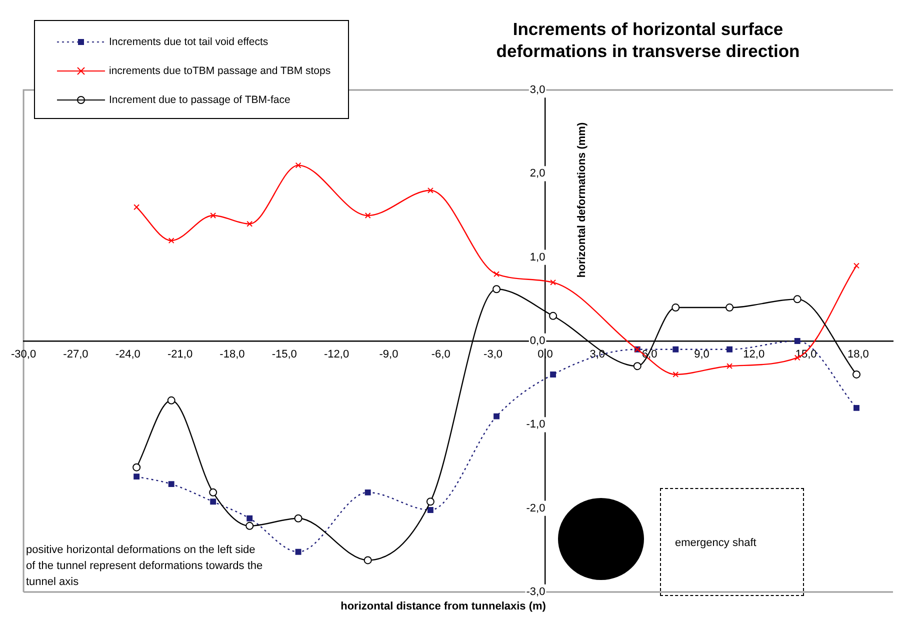 The width and height of the screenshot is (906, 626). What do you see at coordinates (220, 70) in the screenshot?
I see `legend-label: increments due toTBM passage and TBM stops` at bounding box center [220, 70].